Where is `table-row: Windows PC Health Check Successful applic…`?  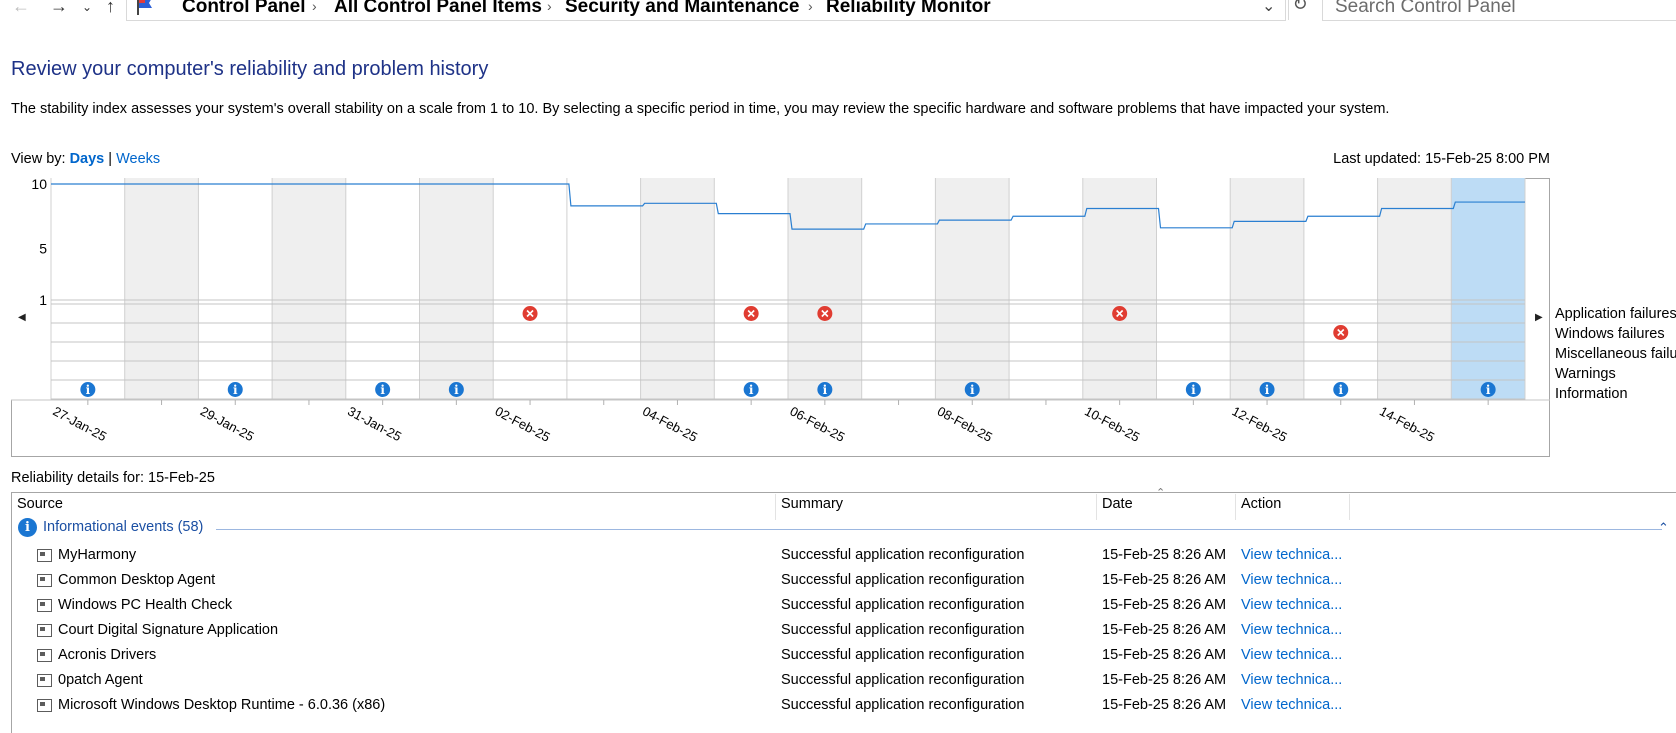
table-row: Windows PC Health Check Successful applic… is located at coordinates (838, 606).